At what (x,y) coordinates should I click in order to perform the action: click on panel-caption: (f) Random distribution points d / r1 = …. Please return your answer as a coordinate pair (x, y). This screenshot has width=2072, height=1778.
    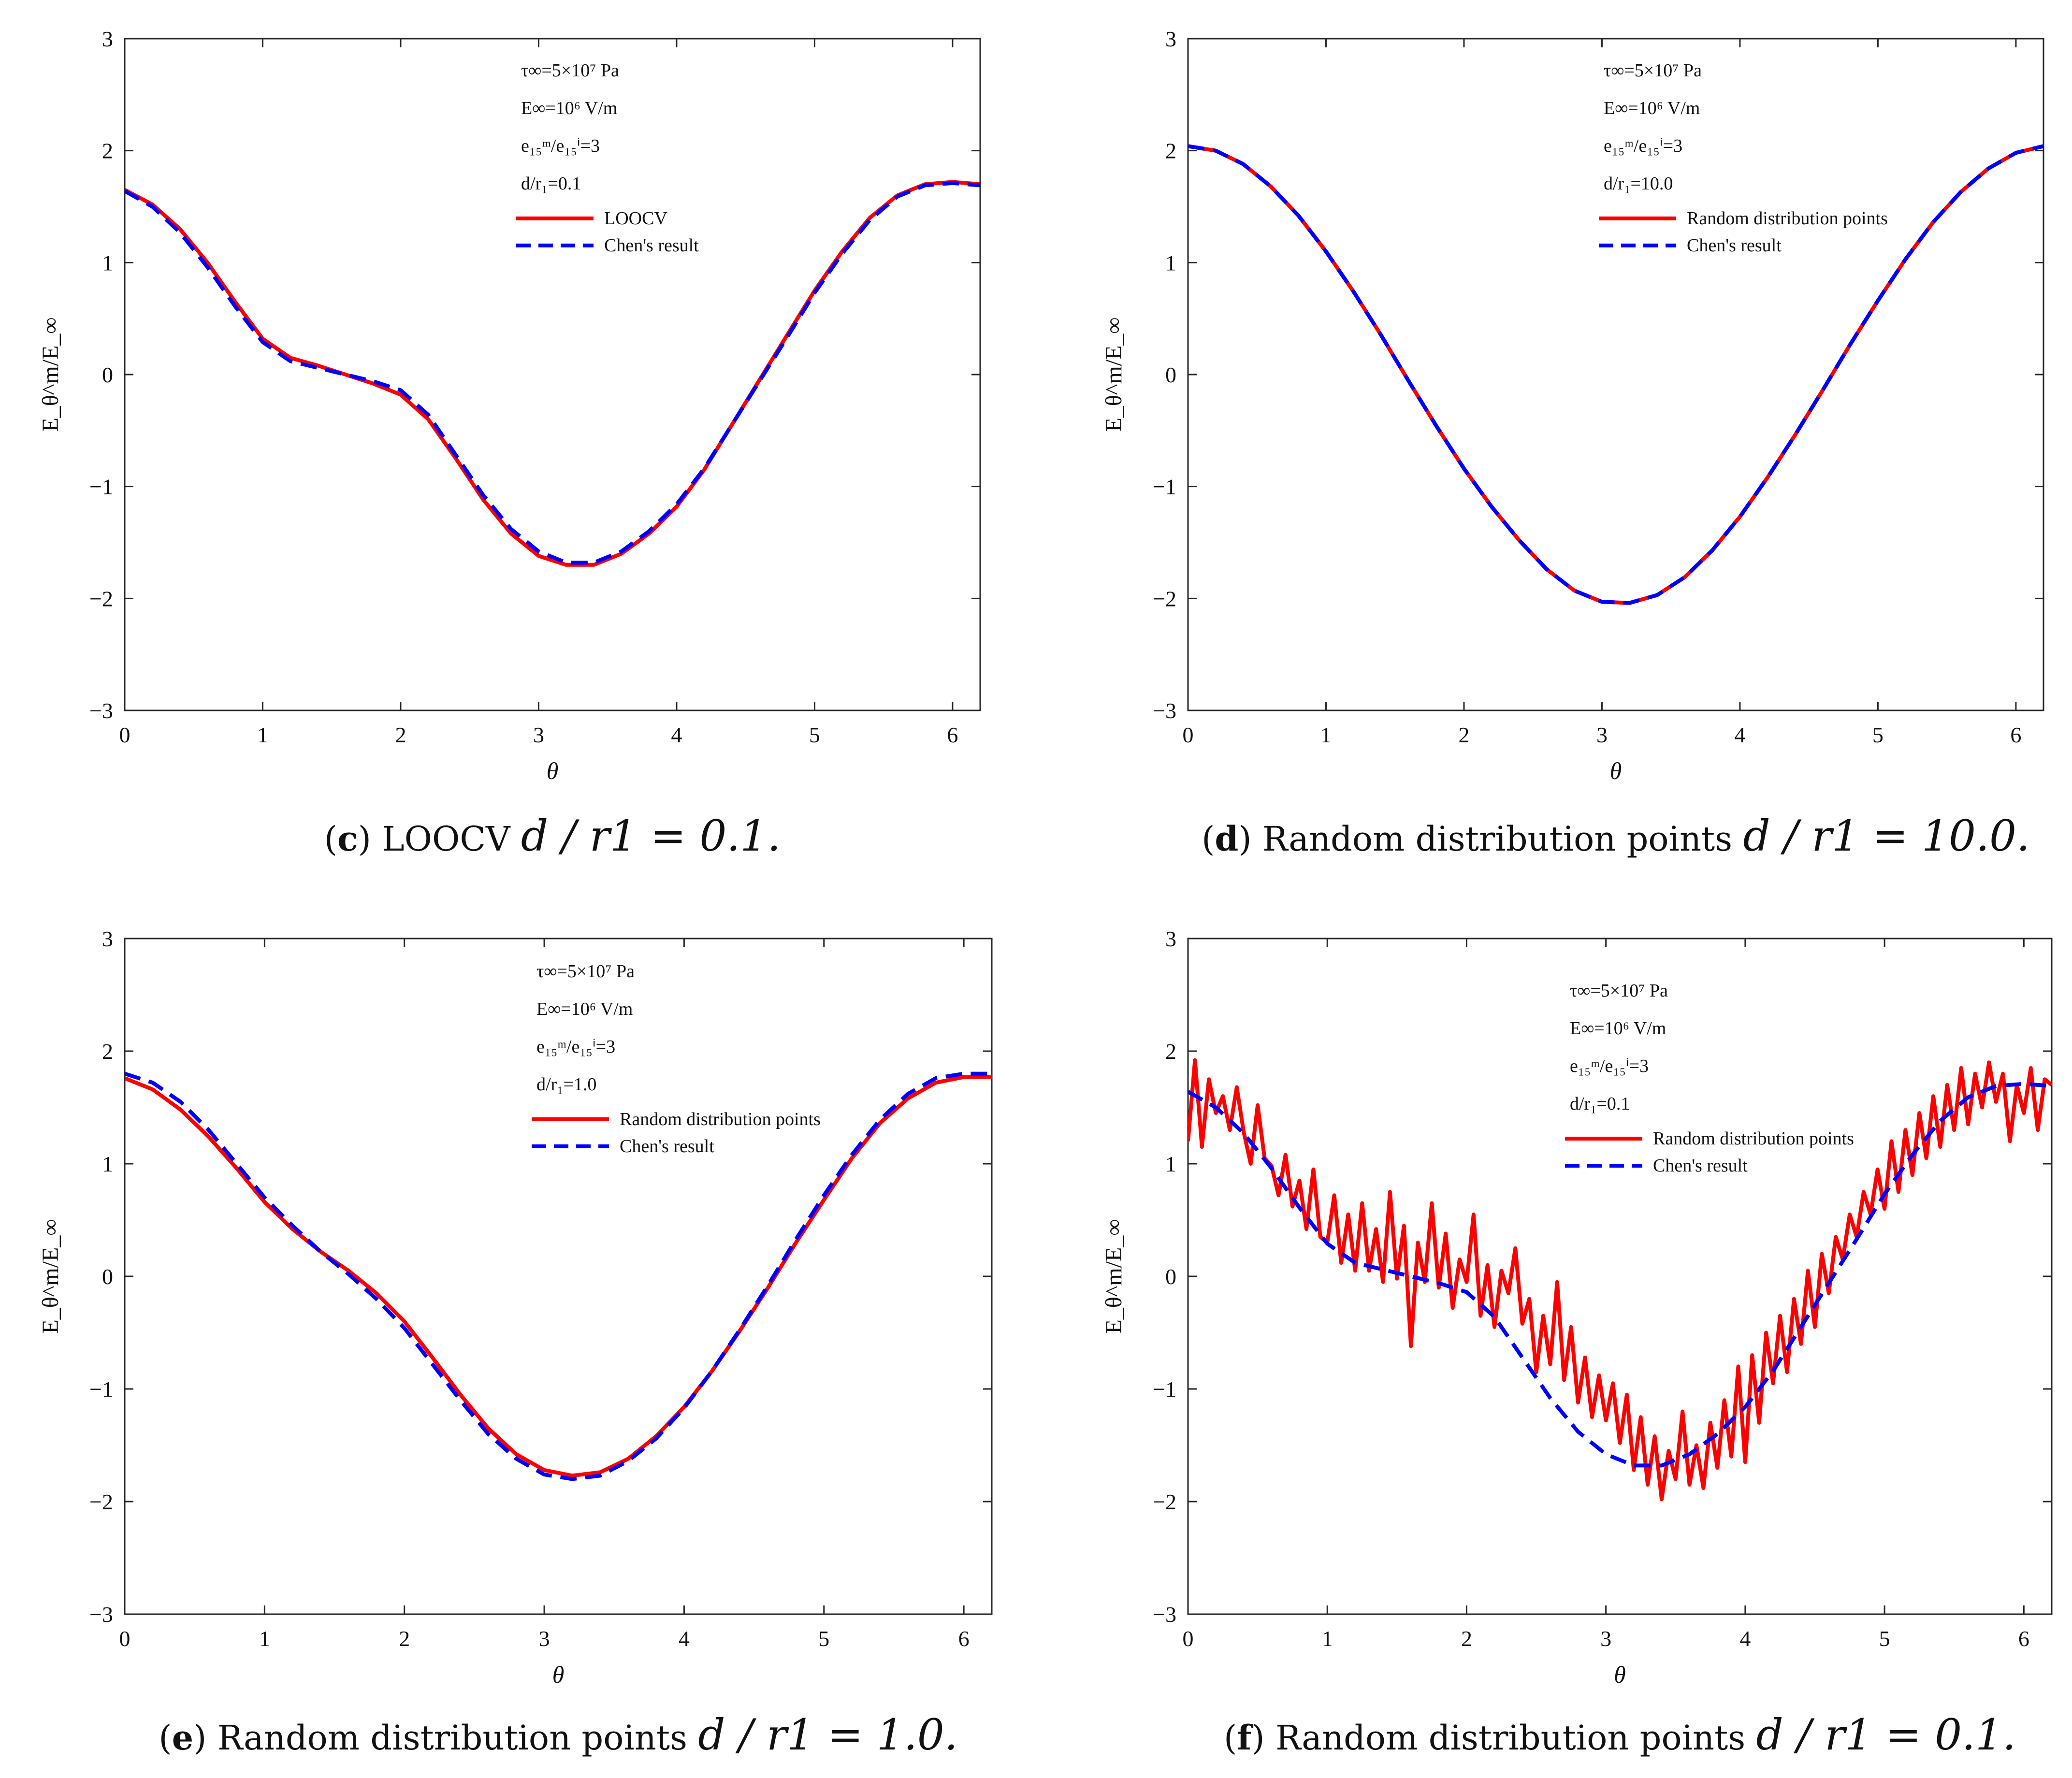
    Looking at the image, I should click on (1620, 1735).